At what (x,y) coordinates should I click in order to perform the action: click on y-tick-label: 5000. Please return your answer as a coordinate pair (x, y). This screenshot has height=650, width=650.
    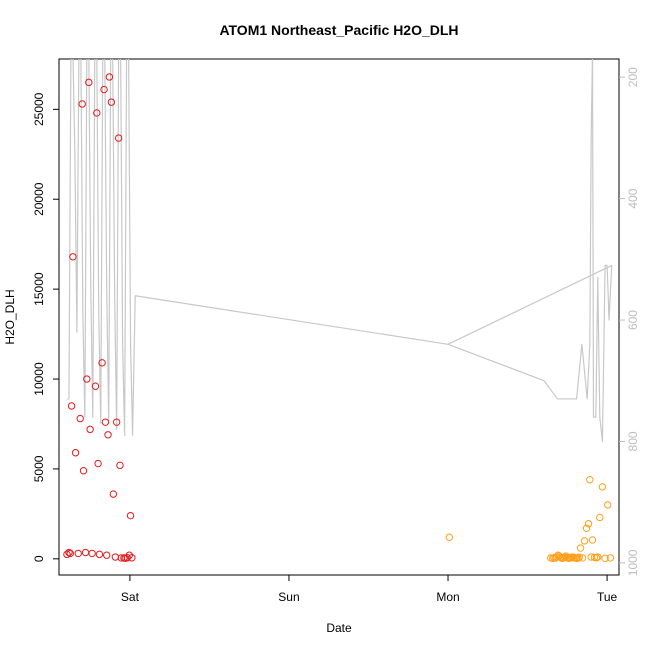
    Looking at the image, I should click on (39, 468).